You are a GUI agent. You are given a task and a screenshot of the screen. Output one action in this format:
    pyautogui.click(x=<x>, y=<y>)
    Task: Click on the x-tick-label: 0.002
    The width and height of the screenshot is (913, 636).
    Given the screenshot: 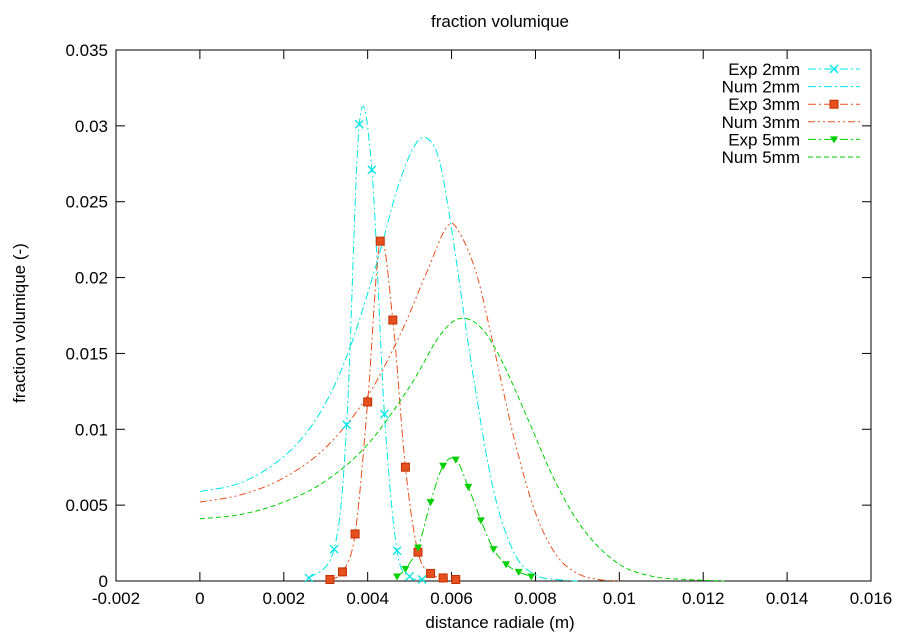 What is the action you would take?
    pyautogui.click(x=284, y=598)
    